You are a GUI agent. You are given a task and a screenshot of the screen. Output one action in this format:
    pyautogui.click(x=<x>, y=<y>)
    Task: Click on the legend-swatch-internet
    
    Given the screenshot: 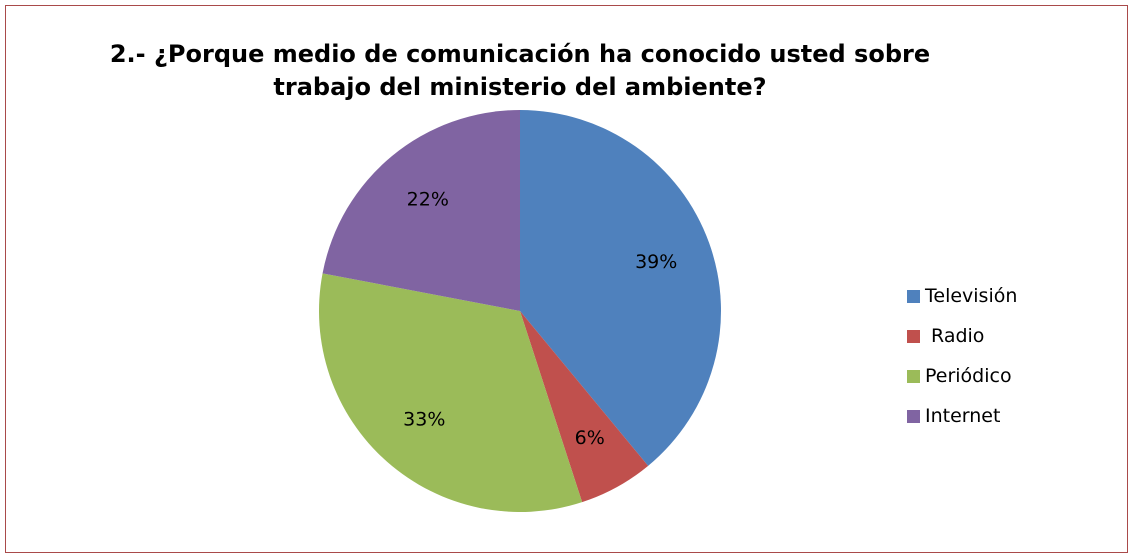 What is the action you would take?
    pyautogui.click(x=913, y=416)
    